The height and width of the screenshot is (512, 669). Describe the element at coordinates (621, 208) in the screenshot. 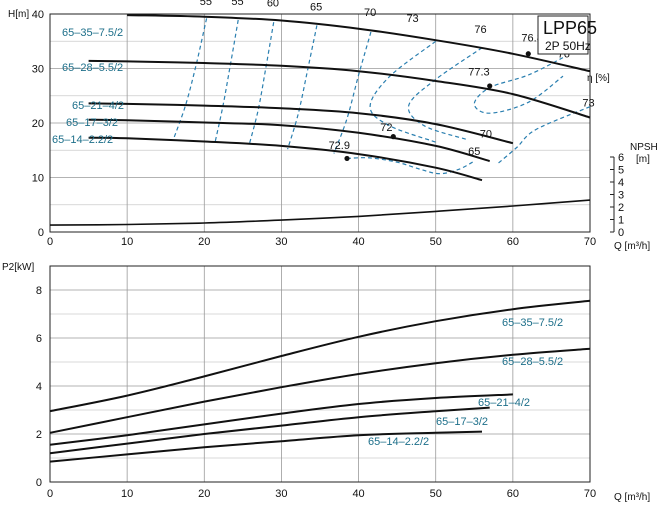

I see `npsh-tick-label: 2` at that location.